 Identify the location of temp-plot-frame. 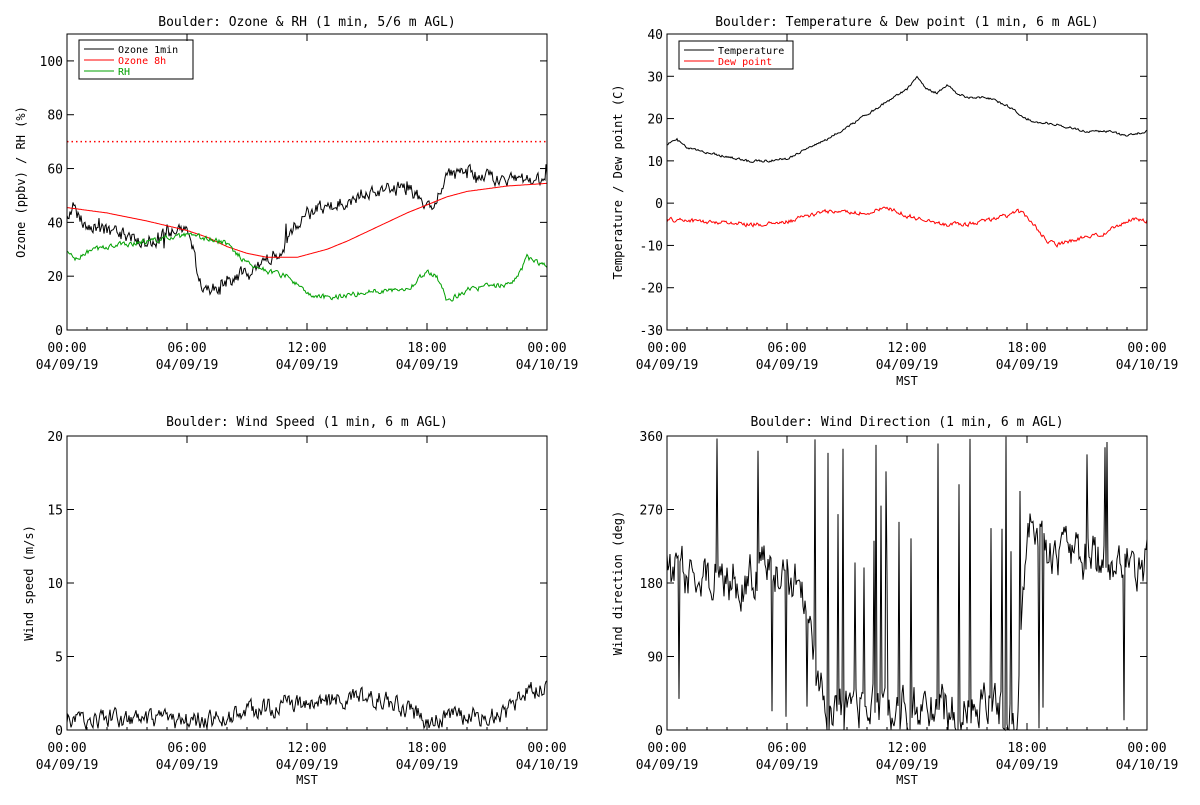
(907, 182).